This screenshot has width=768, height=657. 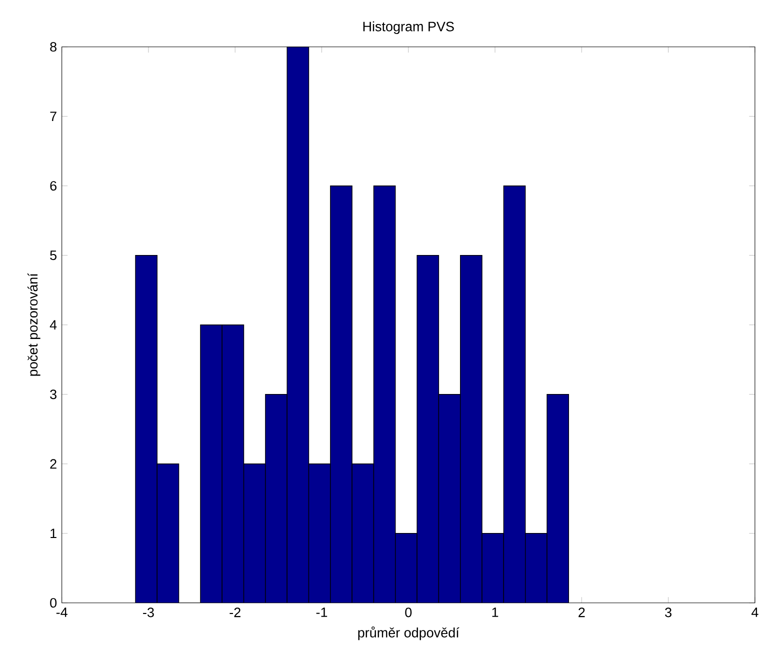 What do you see at coordinates (754, 612) in the screenshot?
I see `x-tick-label: 4` at bounding box center [754, 612].